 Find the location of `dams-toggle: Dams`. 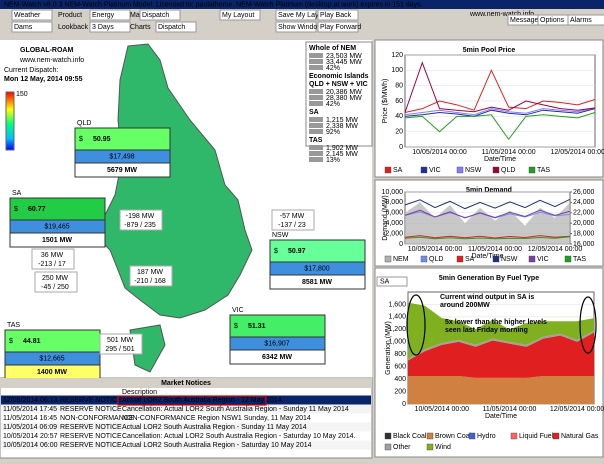

dams-toggle: Dams is located at coordinates (23, 27).